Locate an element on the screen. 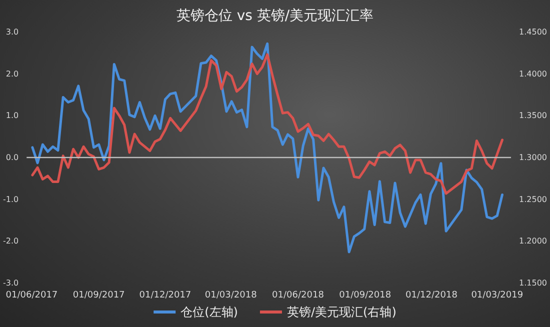 The width and height of the screenshot is (550, 327). x-tick-label: 01/09/2017 is located at coordinates (98, 295).